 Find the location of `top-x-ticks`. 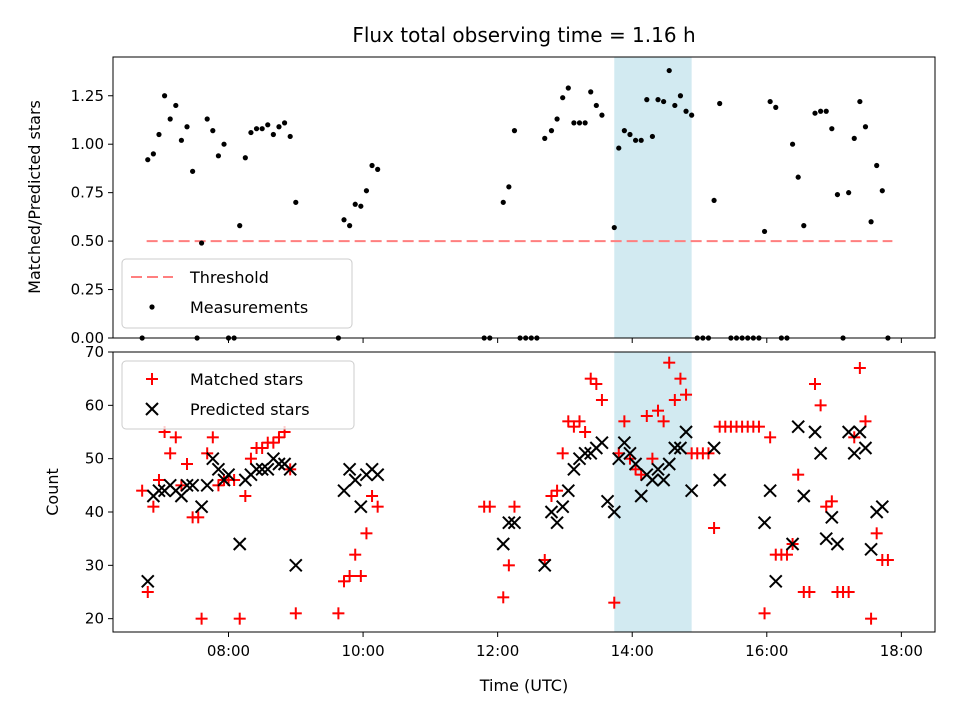

top-x-ticks is located at coordinates (565, 340).